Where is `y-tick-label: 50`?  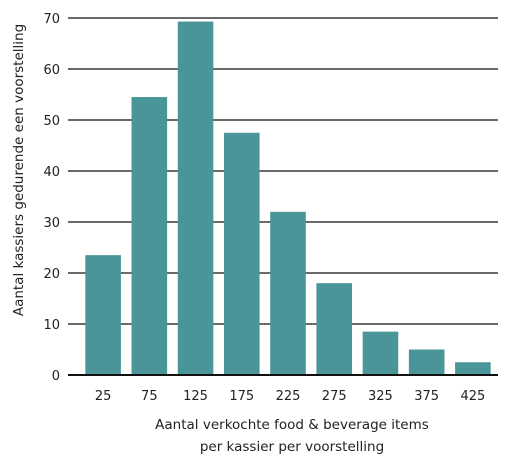 y-tick-label: 50 is located at coordinates (51, 121).